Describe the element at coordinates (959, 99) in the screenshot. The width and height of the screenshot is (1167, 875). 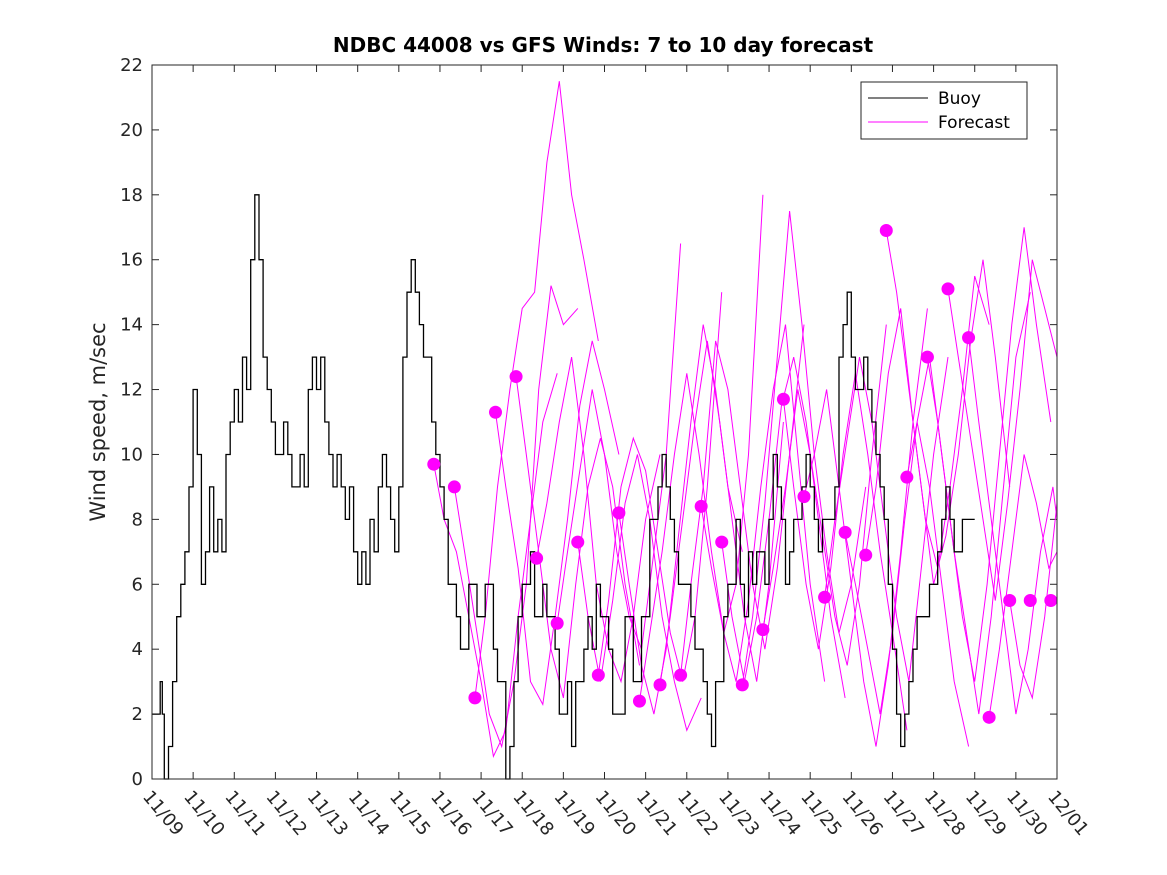
I see `legend-buoy-label: Buoy` at that location.